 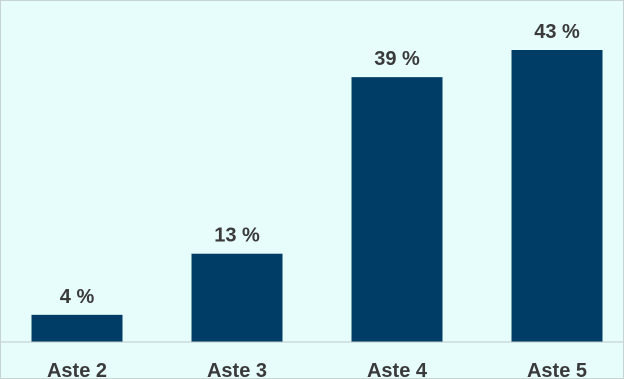 I want to click on category-label-4: Aste 5, so click(x=557, y=369).